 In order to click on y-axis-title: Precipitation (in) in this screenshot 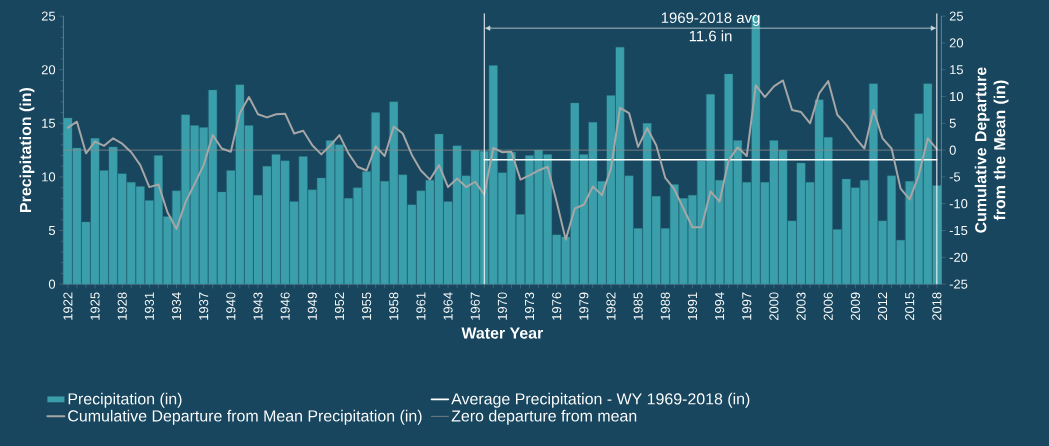, I will do `click(27, 150)`.